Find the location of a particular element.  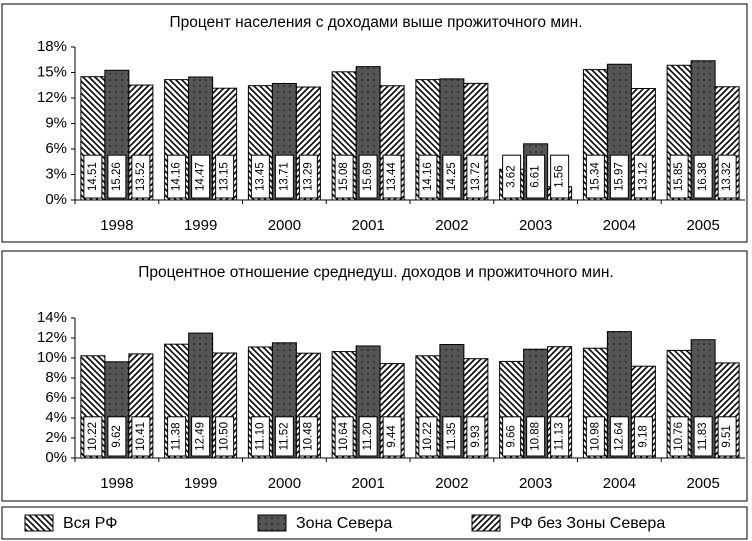

y-tick-label: 4% is located at coordinates (56, 417).